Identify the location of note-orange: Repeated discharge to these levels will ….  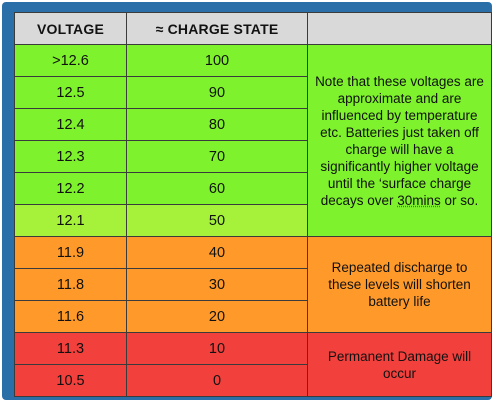
(399, 284).